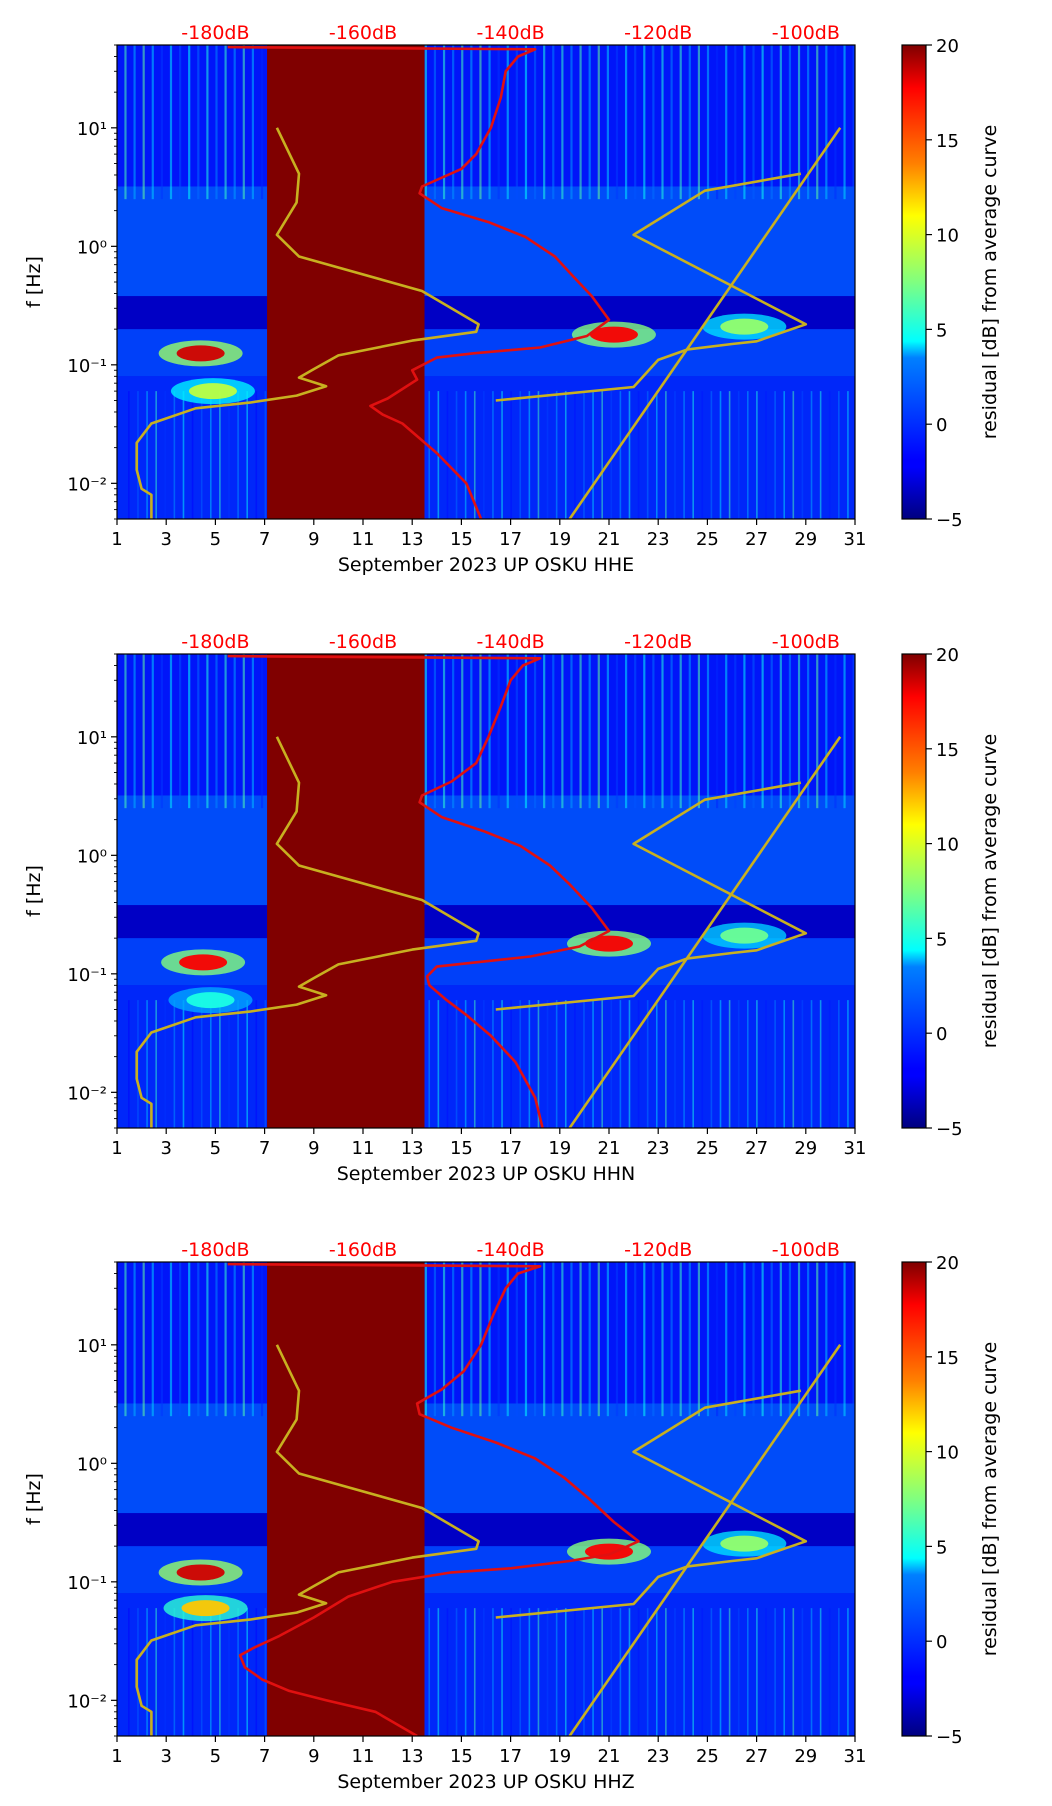 This screenshot has width=1052, height=1806. Describe the element at coordinates (658, 1250) in the screenshot. I see `top-db-label: -120dB` at that location.